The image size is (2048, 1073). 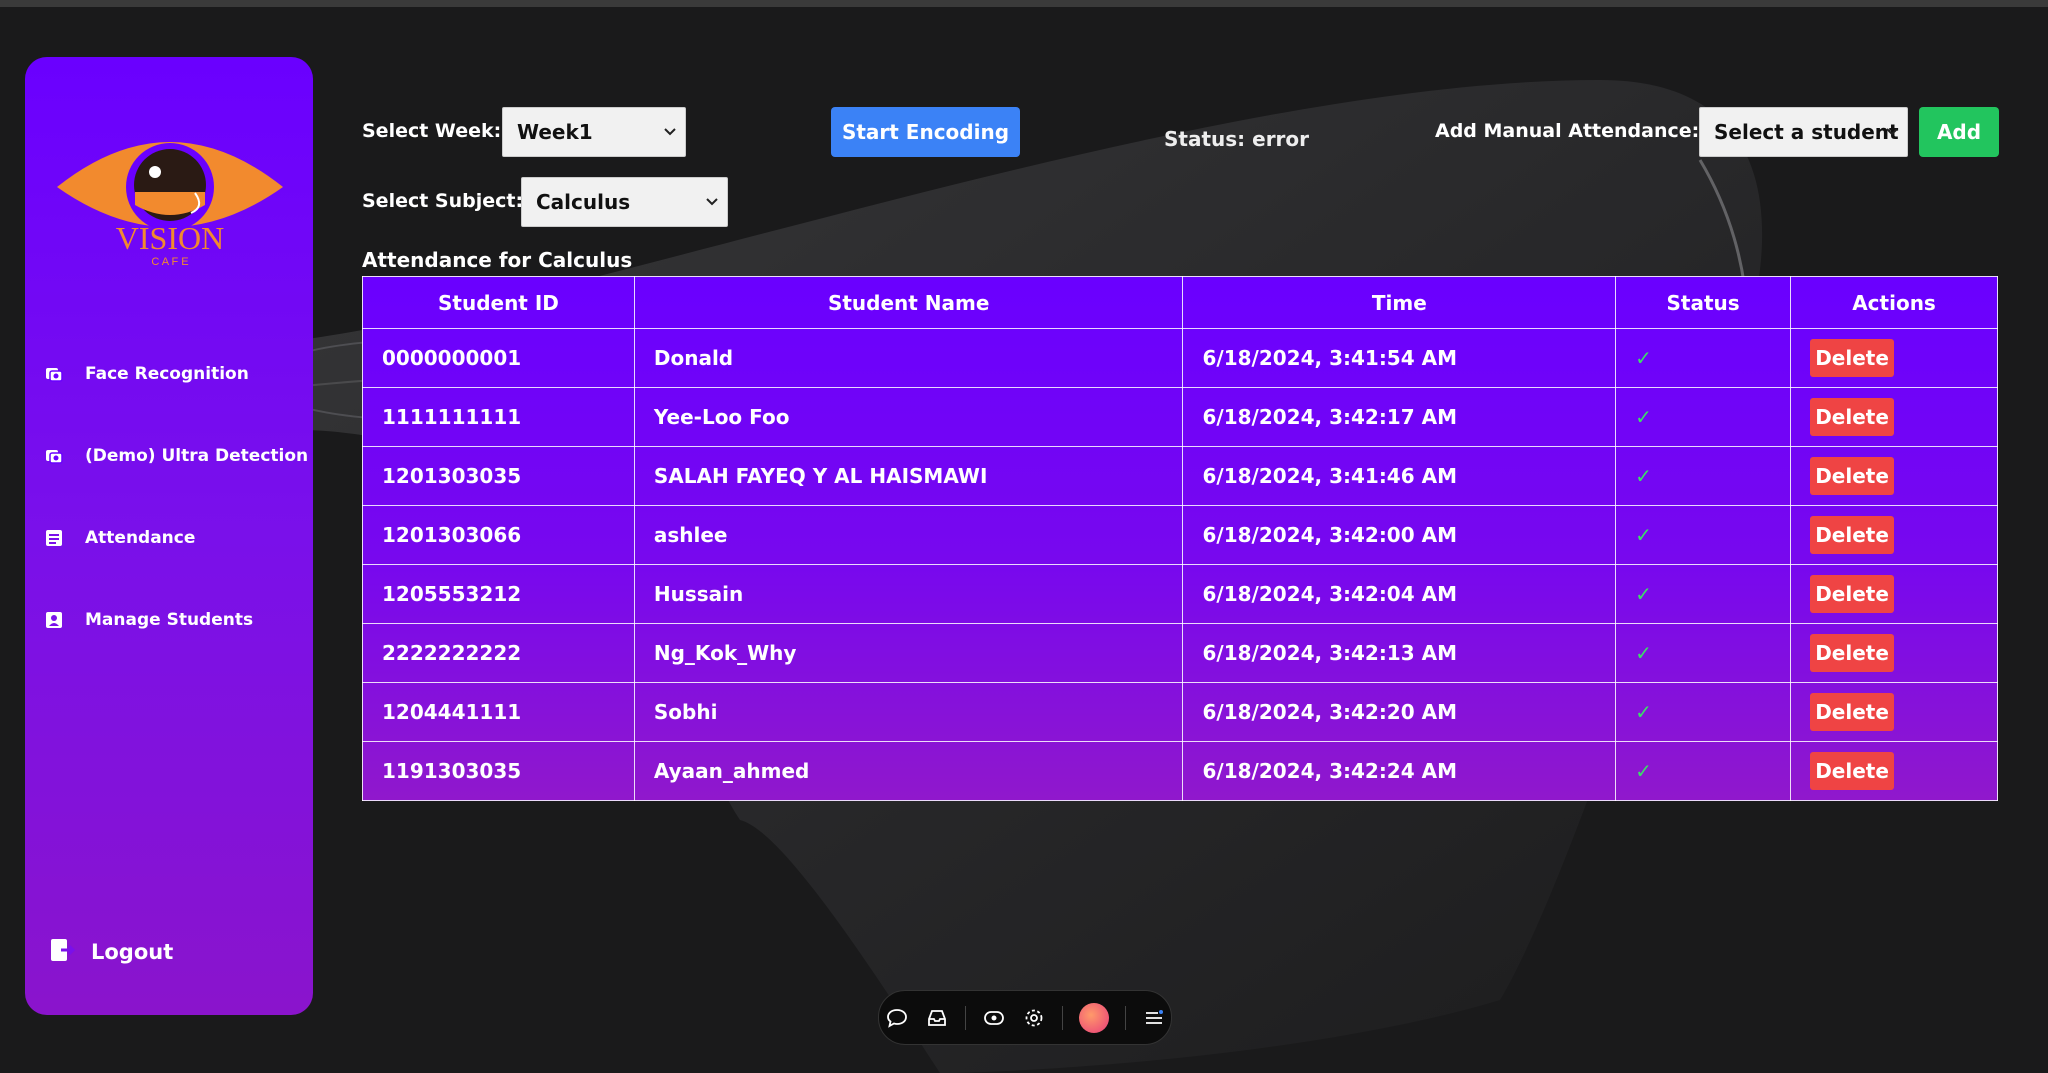 What do you see at coordinates (169, 261) in the screenshot?
I see `logo-subtext: C A F E` at bounding box center [169, 261].